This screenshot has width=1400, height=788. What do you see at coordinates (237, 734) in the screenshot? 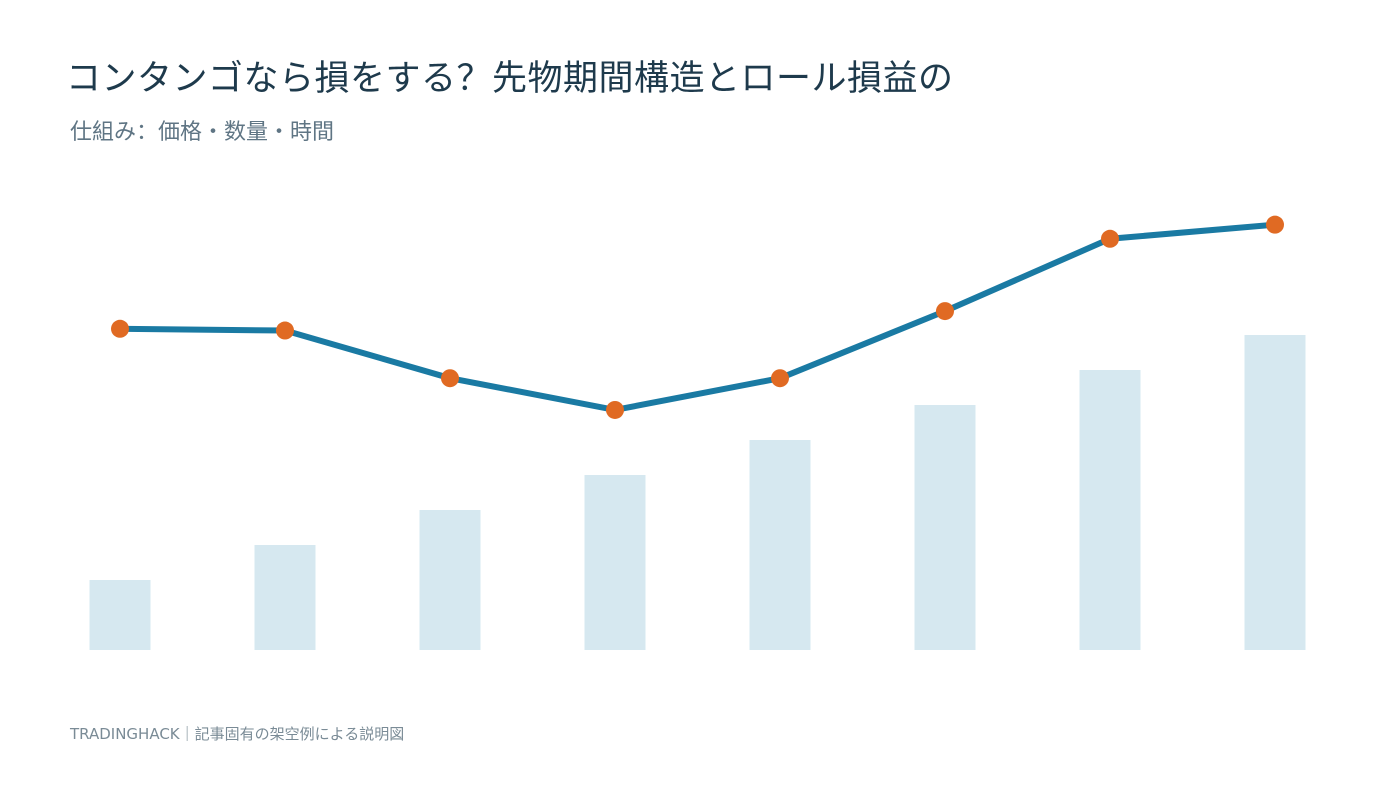
I see `footer-credit: TRADINGHACK｜記事固有の架空例による説明図` at bounding box center [237, 734].